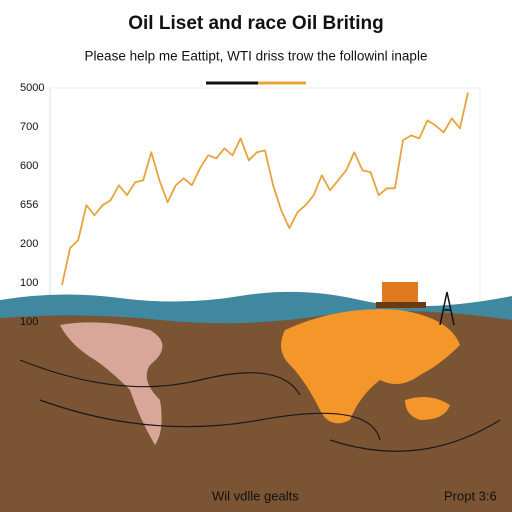  What do you see at coordinates (470, 495) in the screenshot?
I see `footer-right: Propt 3:6` at bounding box center [470, 495].